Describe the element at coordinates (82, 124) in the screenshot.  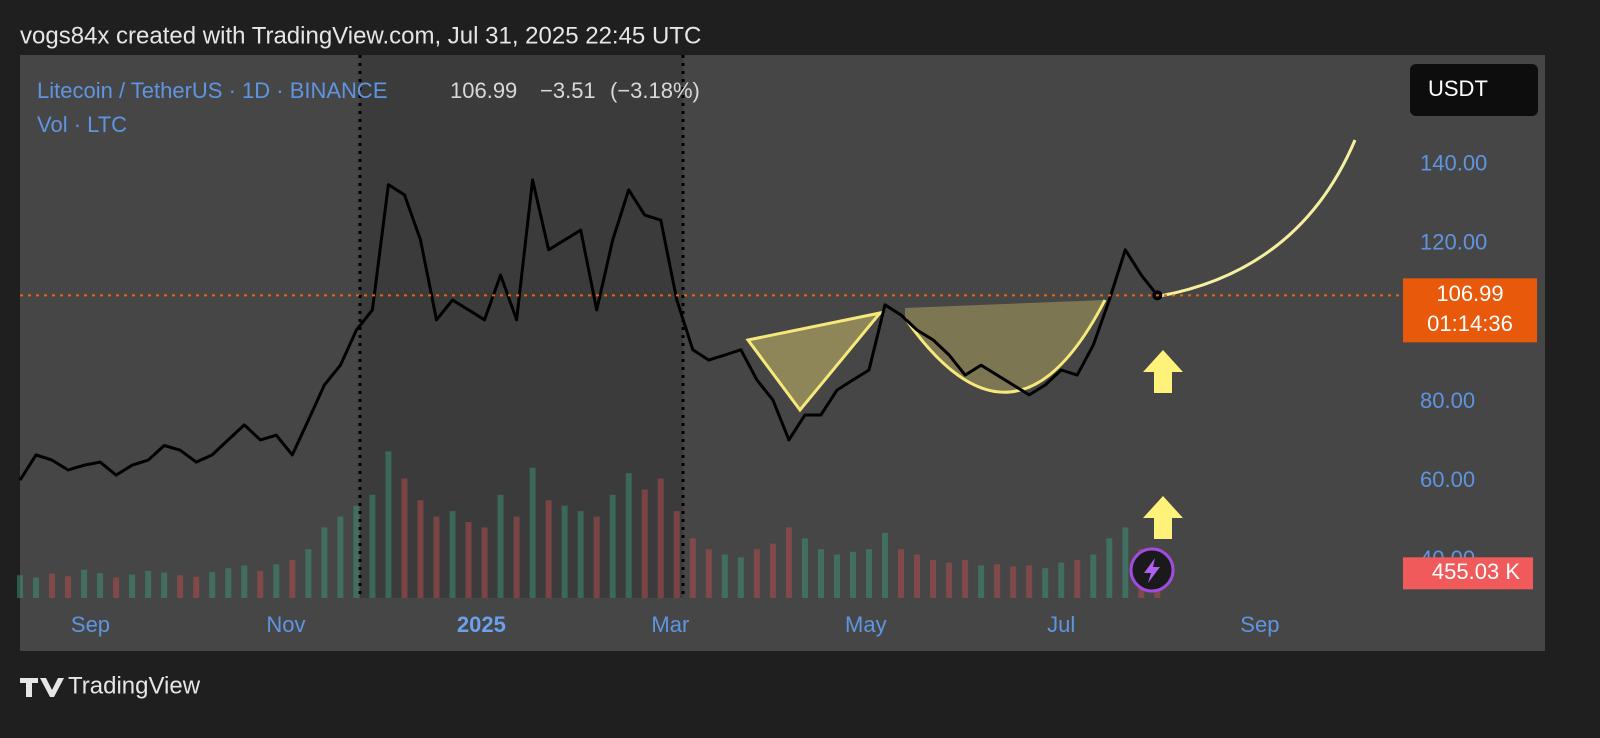
I see `volume-title: Vol · LTC` at that location.